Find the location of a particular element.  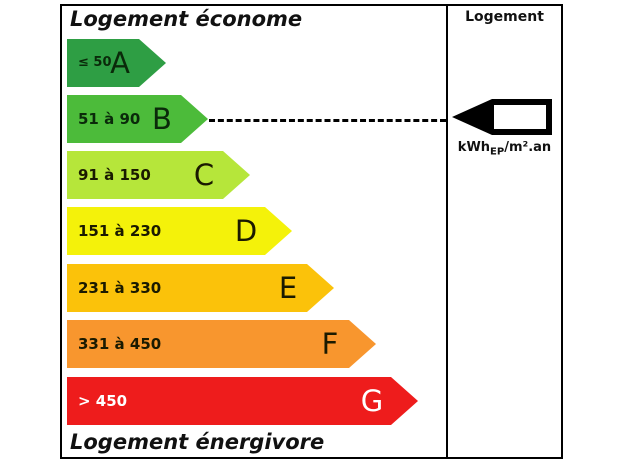

unit-label: kWhEP/m².an is located at coordinates (504, 149).